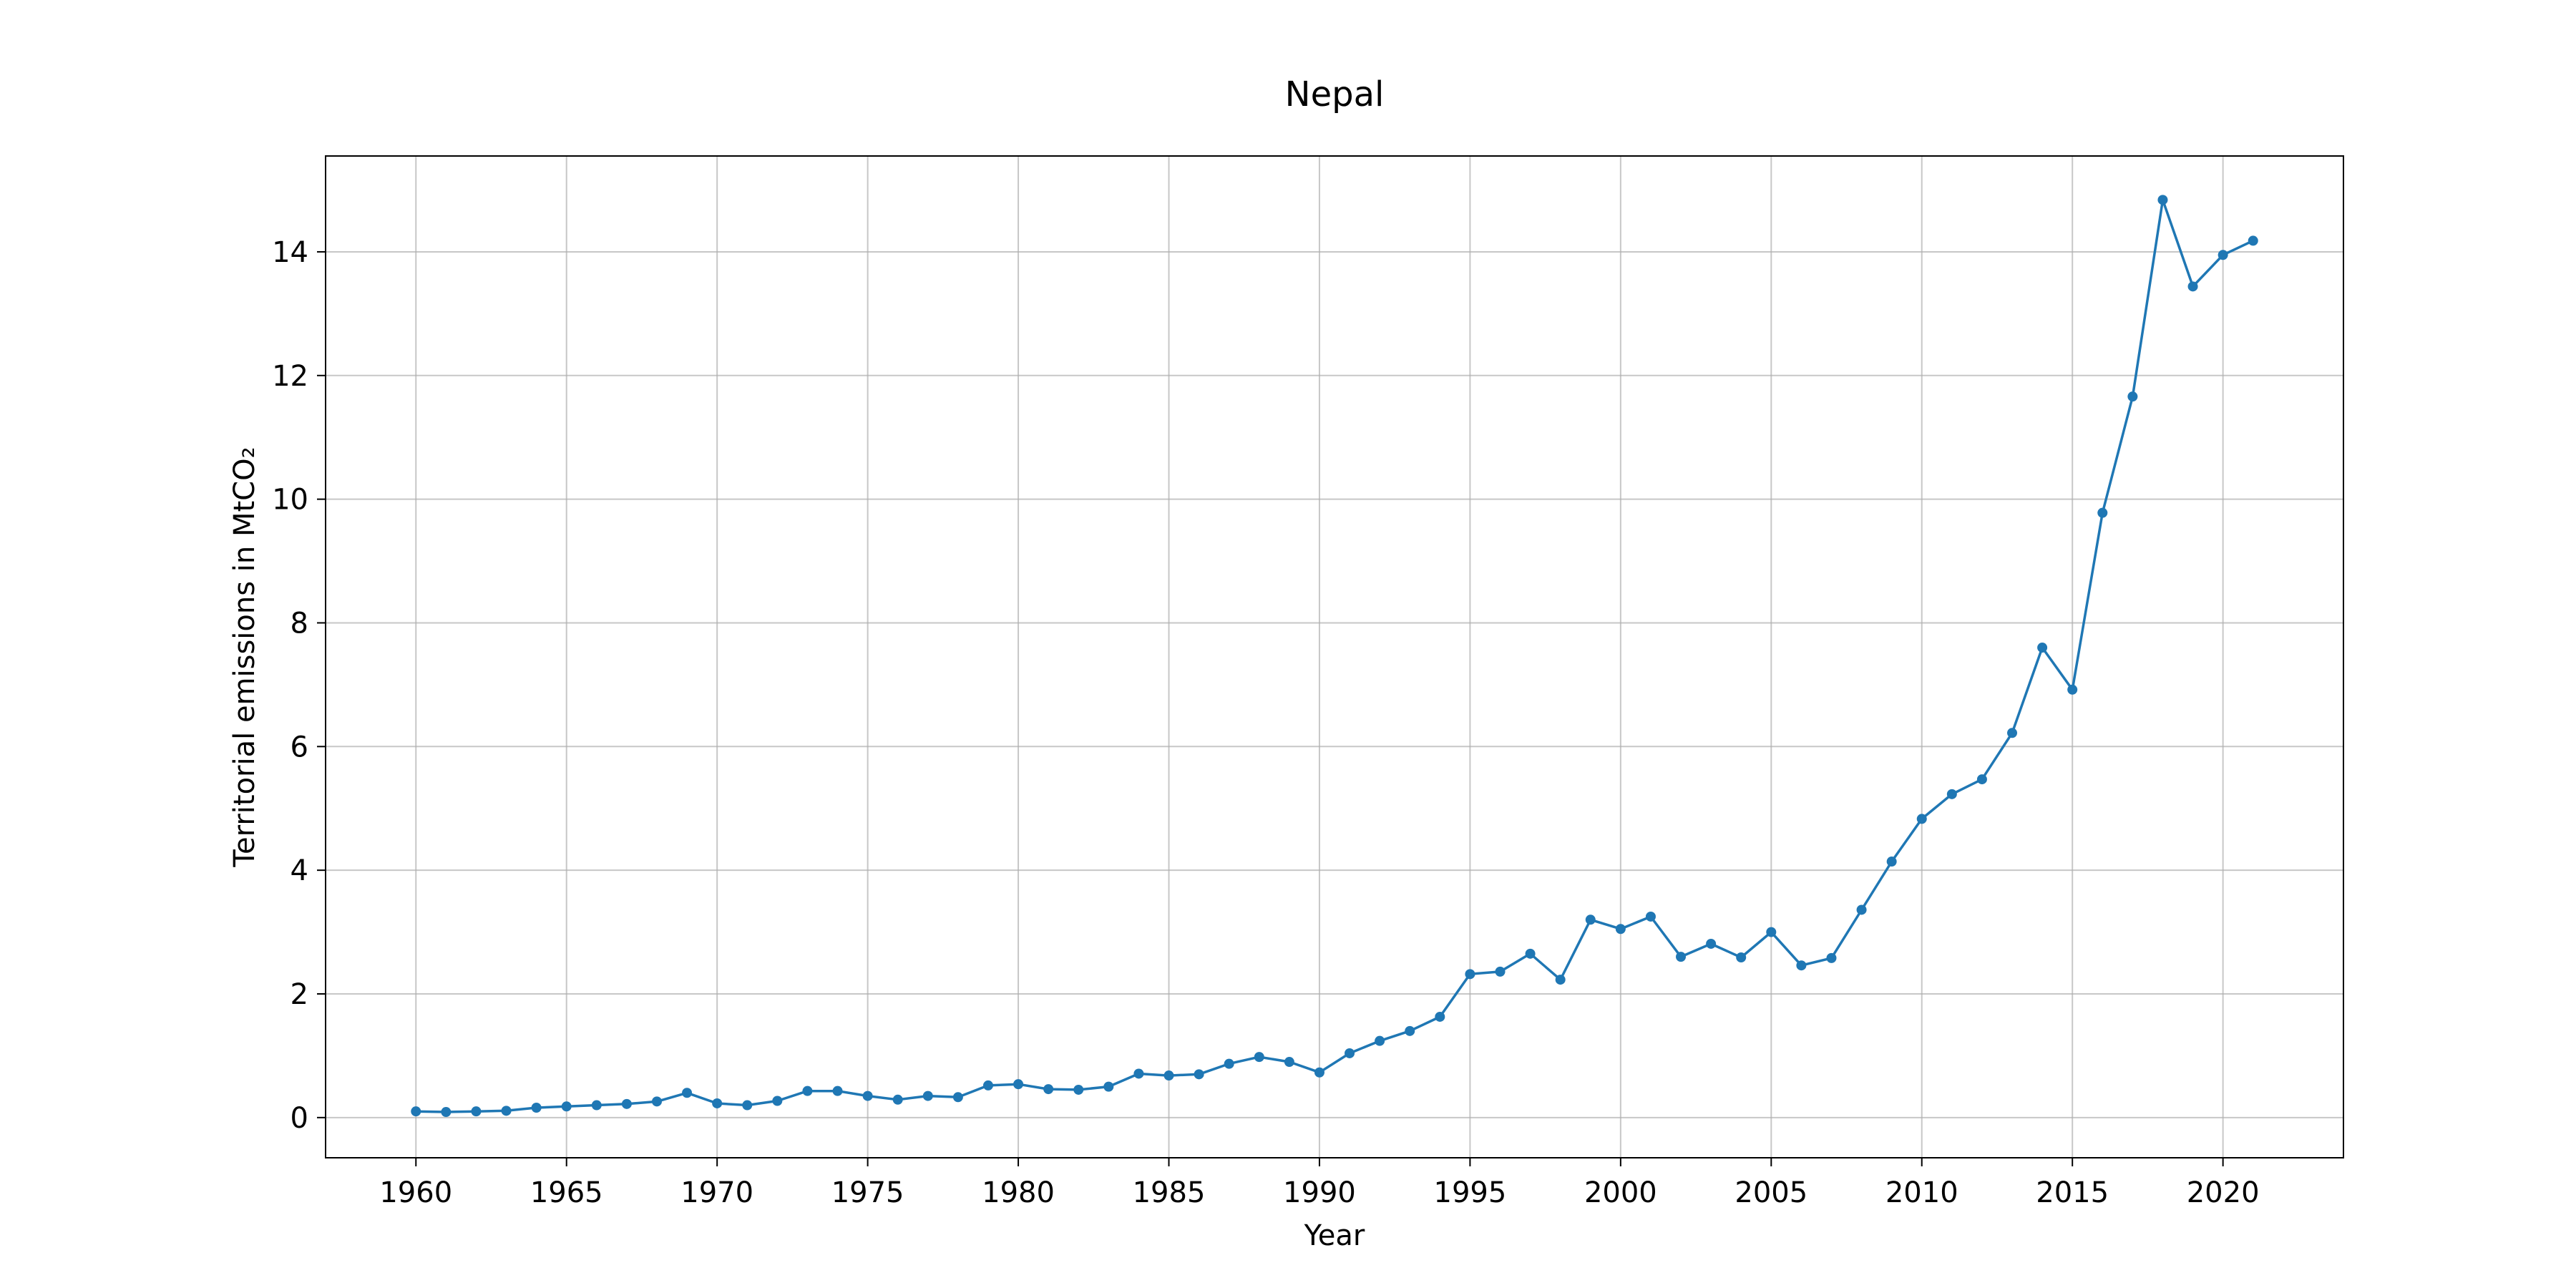 This screenshot has height=1288, width=2576. Describe the element at coordinates (1335, 94) in the screenshot. I see `chart-title: Nepal` at that location.